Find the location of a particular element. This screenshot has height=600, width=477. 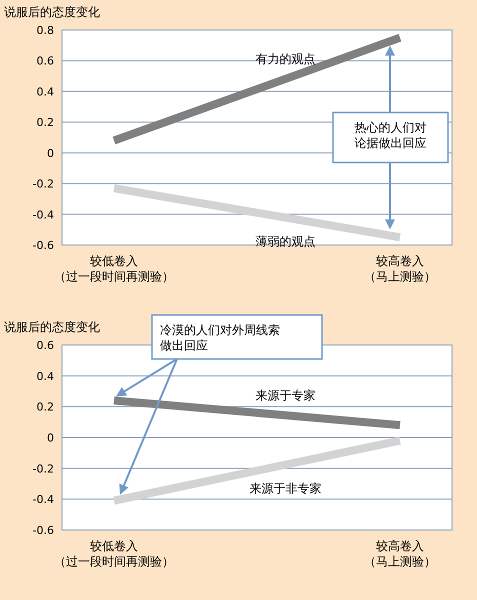

y-tick-label: 0.8 is located at coordinates (45, 30).